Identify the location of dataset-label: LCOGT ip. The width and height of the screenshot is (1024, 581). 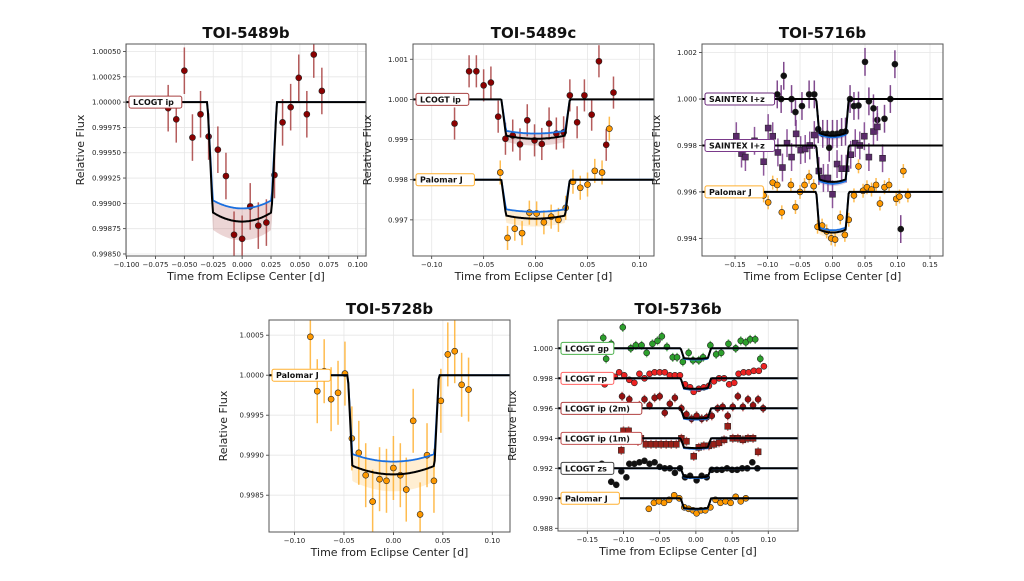
(153, 102).